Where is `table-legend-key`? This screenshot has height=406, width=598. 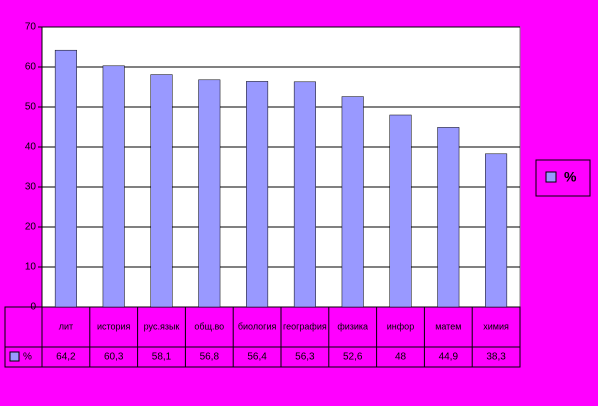
table-legend-key is located at coordinates (14, 356).